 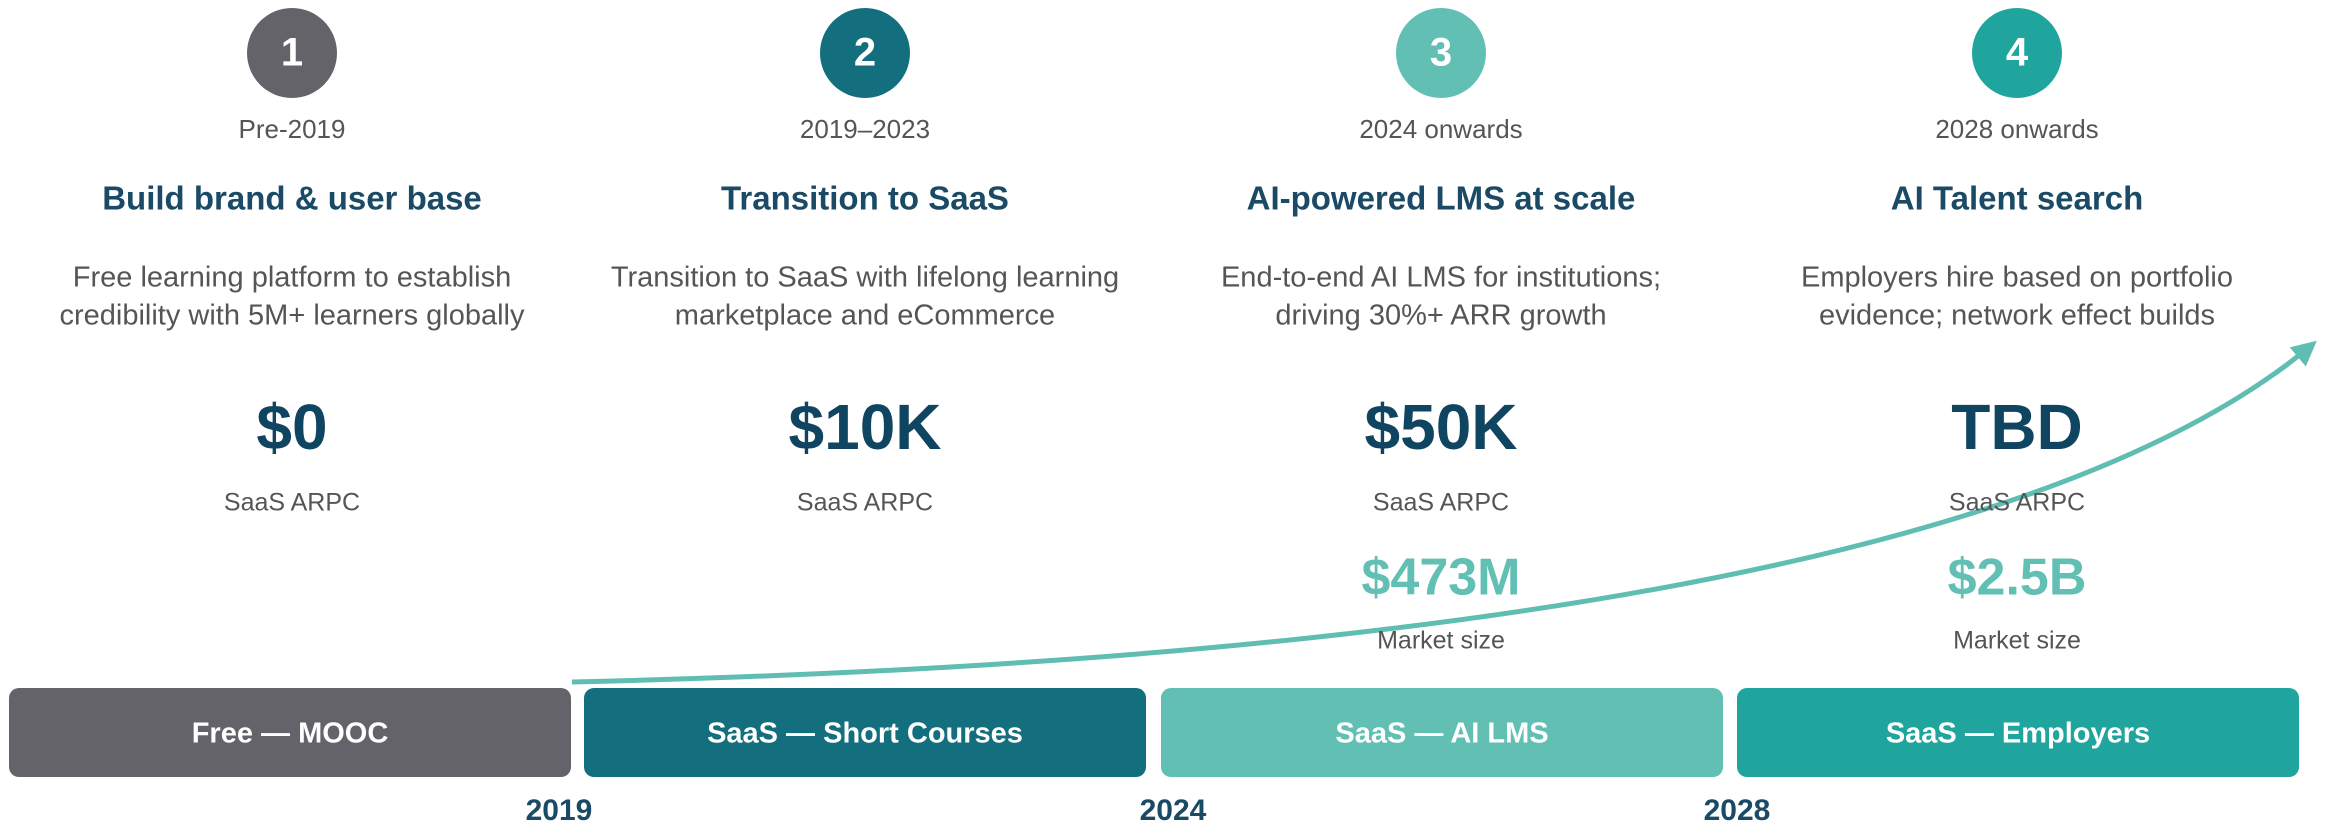 What do you see at coordinates (865, 316) in the screenshot?
I see `stage-description: marketplace and eCommerce` at bounding box center [865, 316].